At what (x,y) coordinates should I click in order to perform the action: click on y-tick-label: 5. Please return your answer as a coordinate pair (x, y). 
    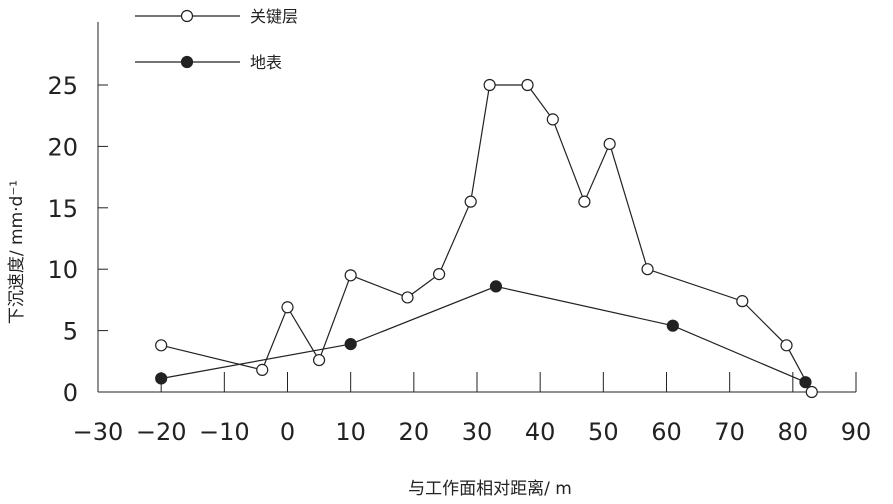
    Looking at the image, I should click on (70, 332).